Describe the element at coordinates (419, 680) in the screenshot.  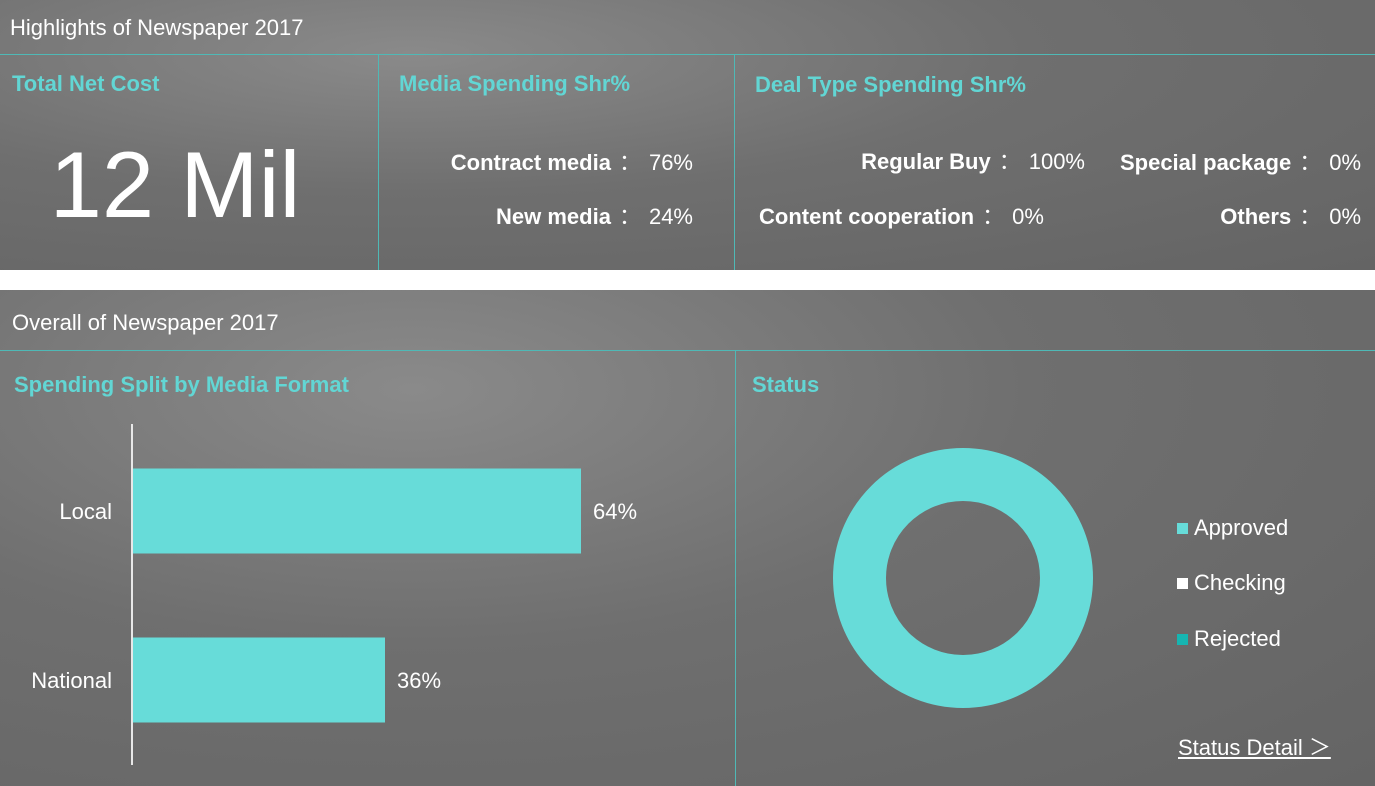
I see `data-label: 36%` at that location.